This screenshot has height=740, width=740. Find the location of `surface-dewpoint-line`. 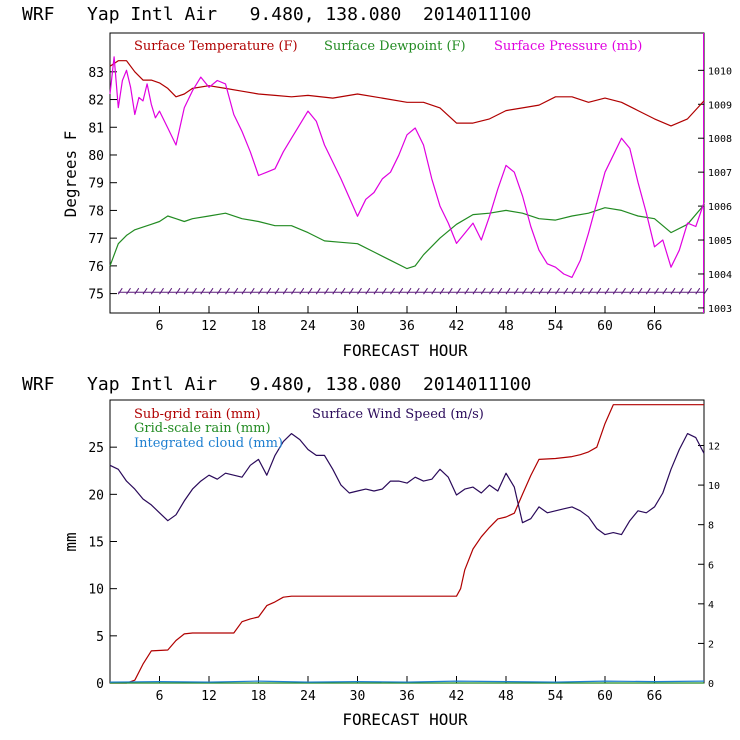

surface-dewpoint-line is located at coordinates (407, 237).